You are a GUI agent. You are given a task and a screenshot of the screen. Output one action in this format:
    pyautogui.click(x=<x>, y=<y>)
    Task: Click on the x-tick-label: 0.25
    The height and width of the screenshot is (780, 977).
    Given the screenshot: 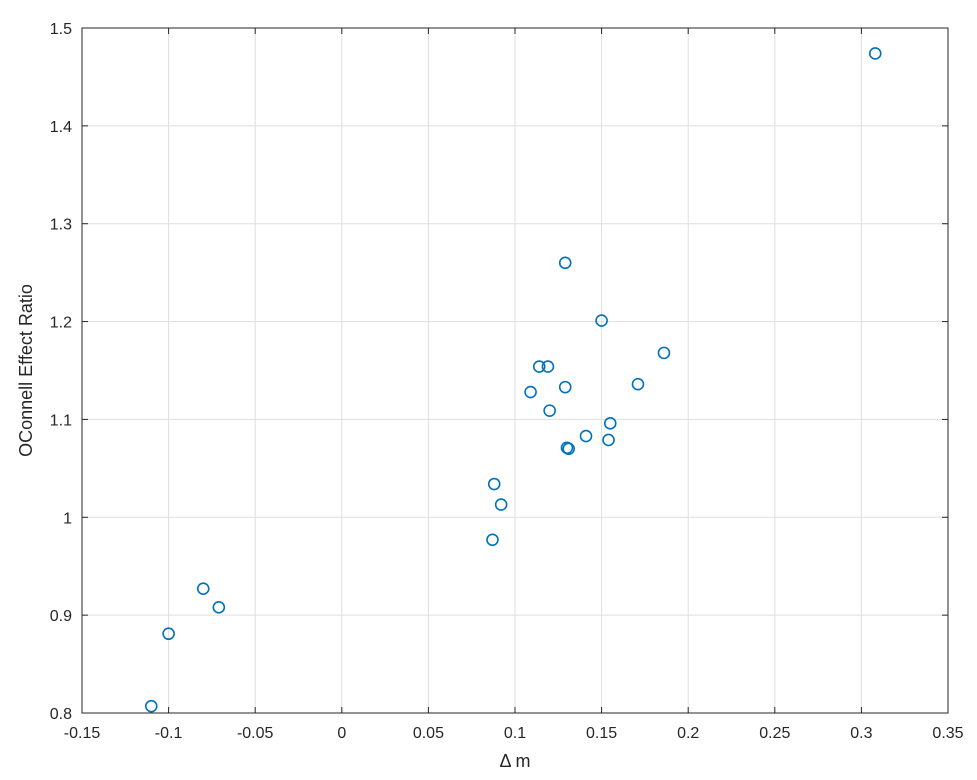 What is the action you would take?
    pyautogui.click(x=774, y=733)
    